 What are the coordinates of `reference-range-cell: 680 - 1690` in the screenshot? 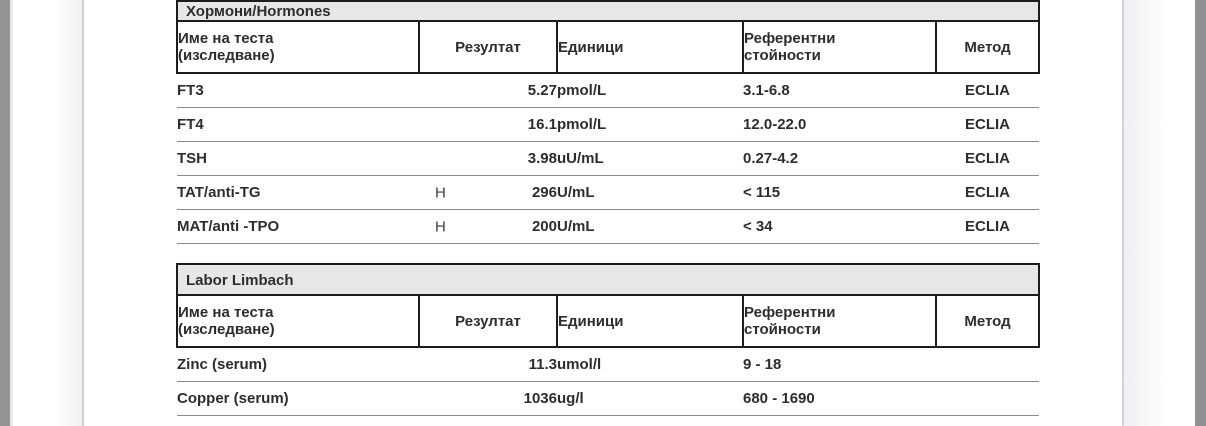 It's located at (839, 398).